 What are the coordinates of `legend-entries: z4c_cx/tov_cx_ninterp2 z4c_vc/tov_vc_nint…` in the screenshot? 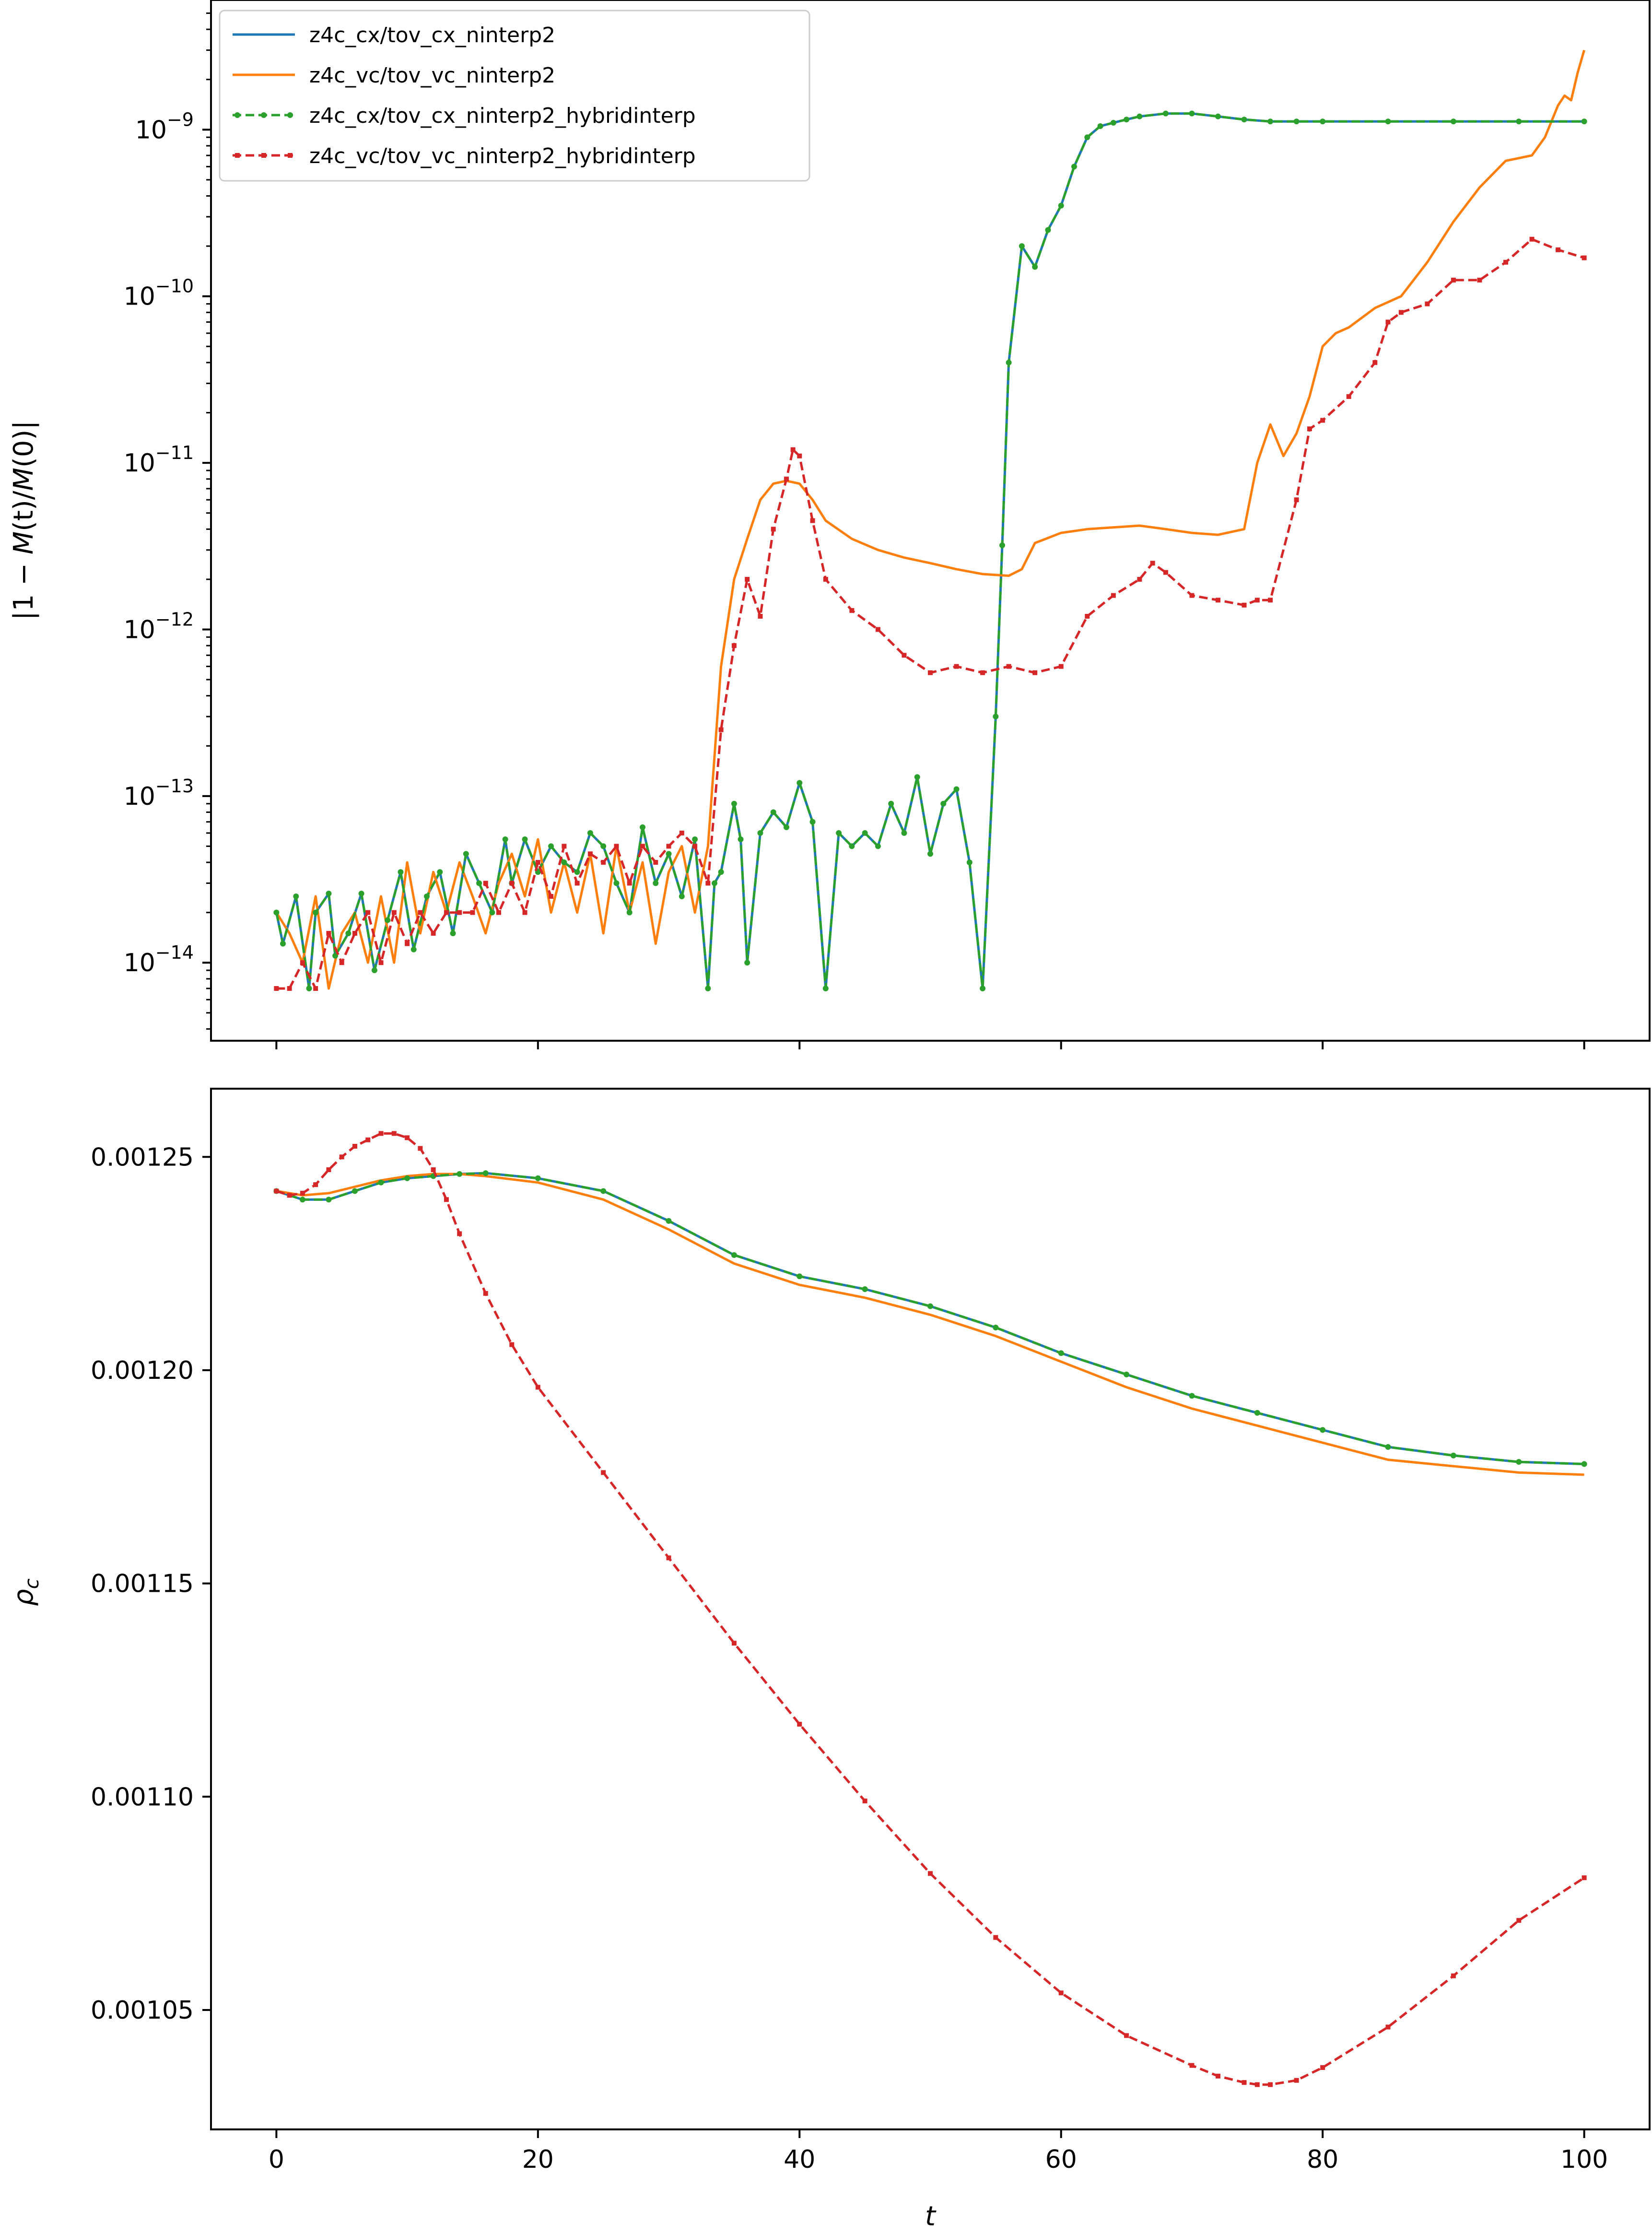 It's located at (464, 95).